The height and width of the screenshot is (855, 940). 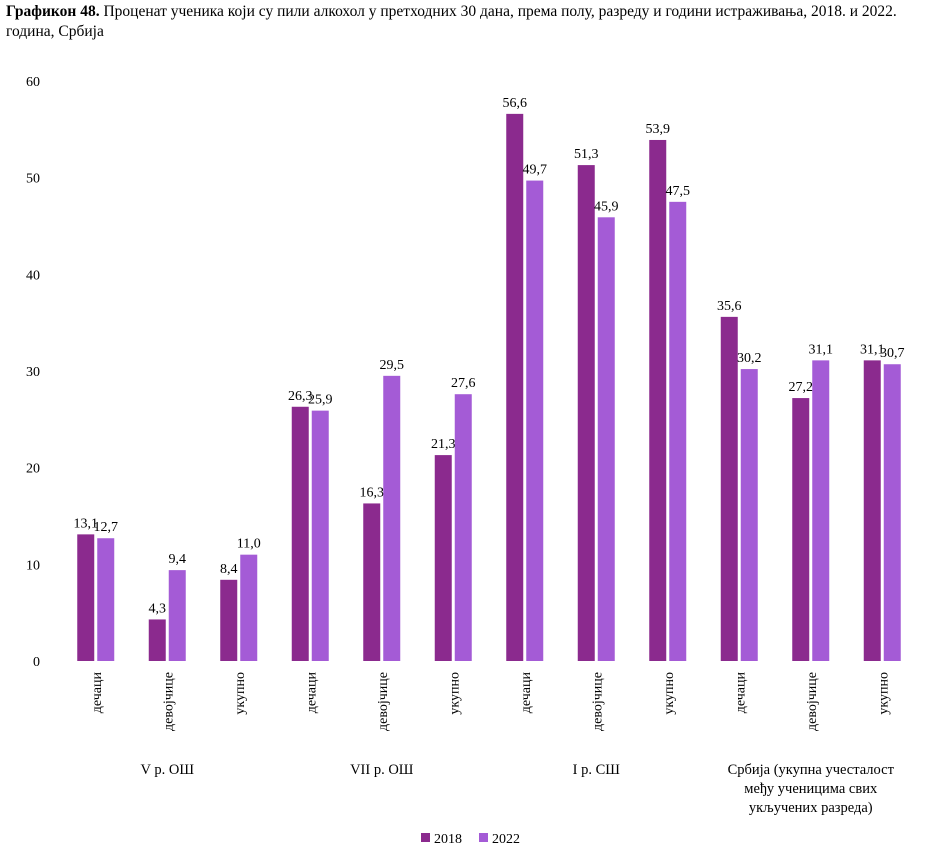 What do you see at coordinates (586, 154) in the screenshot?
I see `data-label-2018: 51,3` at bounding box center [586, 154].